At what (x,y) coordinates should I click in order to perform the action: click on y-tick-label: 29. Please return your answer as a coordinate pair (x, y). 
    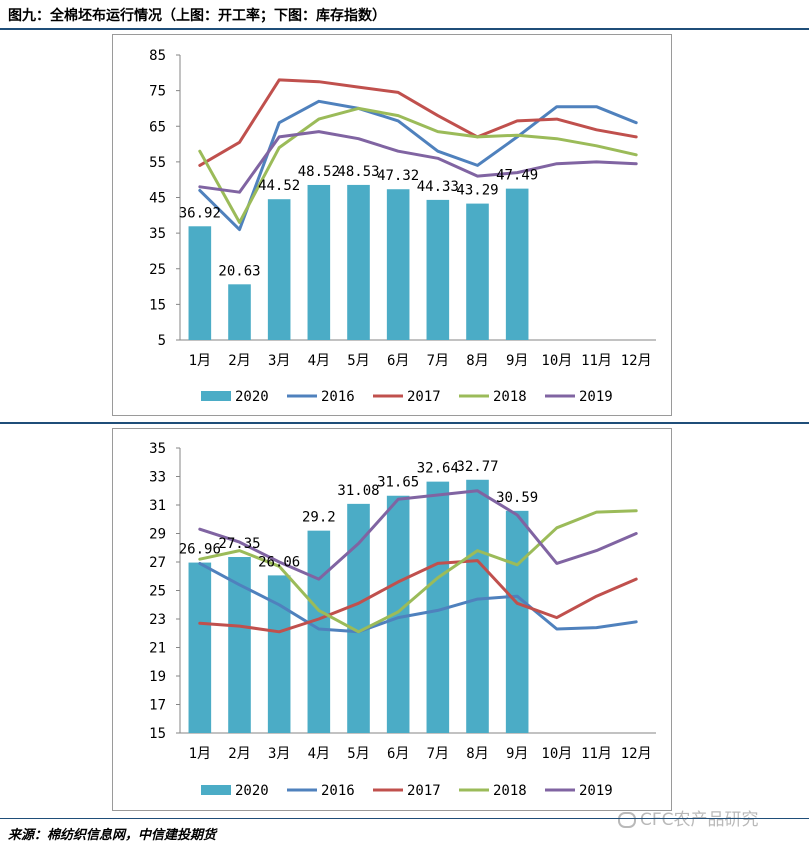
    Looking at the image, I should click on (157, 535).